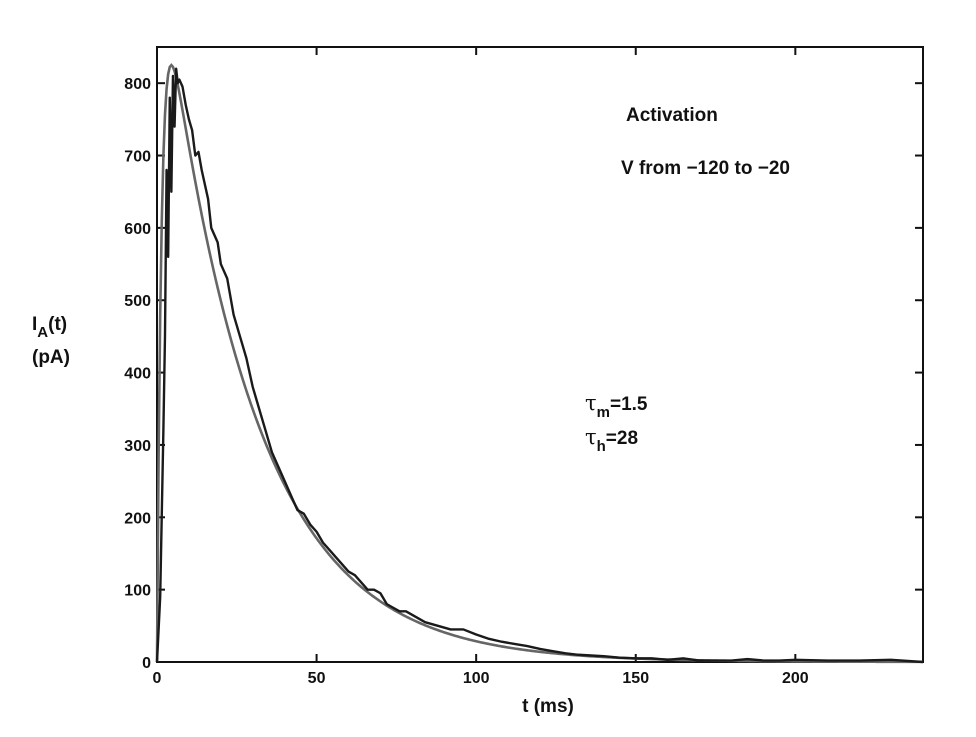  What do you see at coordinates (137, 446) in the screenshot?
I see `y-tick-label: 300` at bounding box center [137, 446].